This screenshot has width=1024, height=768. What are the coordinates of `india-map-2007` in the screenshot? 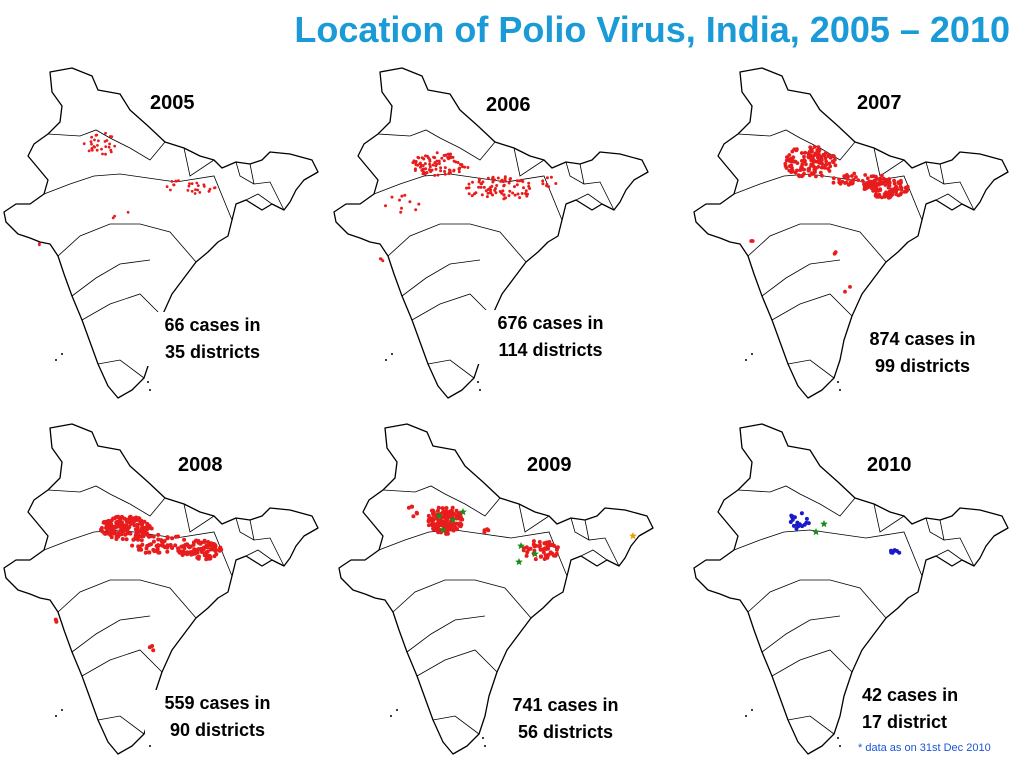 It's located at (851, 233).